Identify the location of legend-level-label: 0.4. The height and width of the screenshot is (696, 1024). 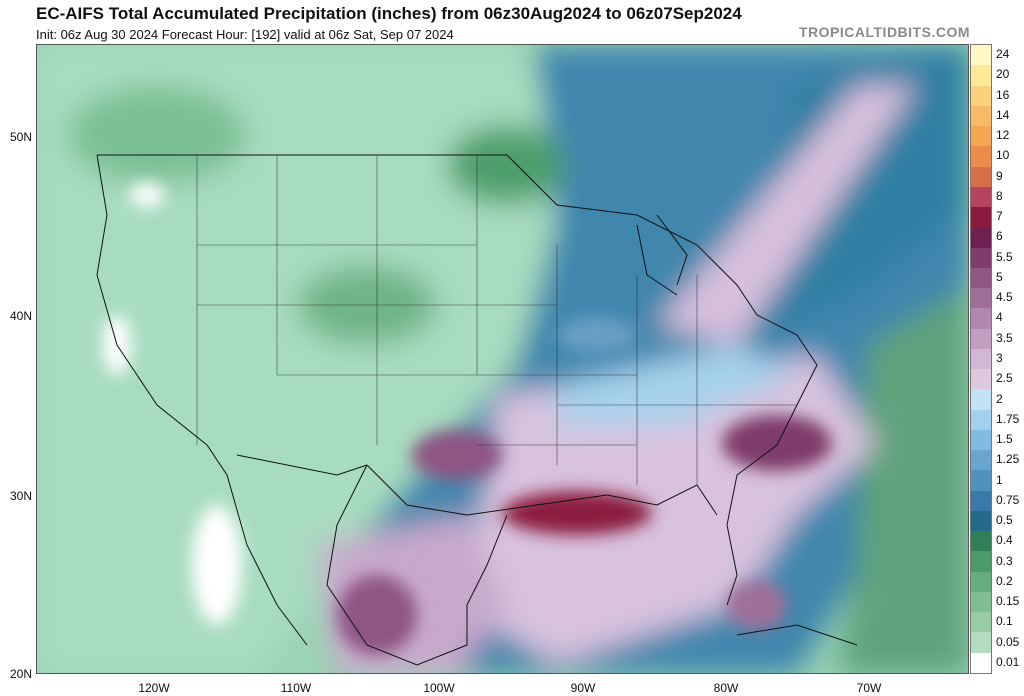
(1004, 540).